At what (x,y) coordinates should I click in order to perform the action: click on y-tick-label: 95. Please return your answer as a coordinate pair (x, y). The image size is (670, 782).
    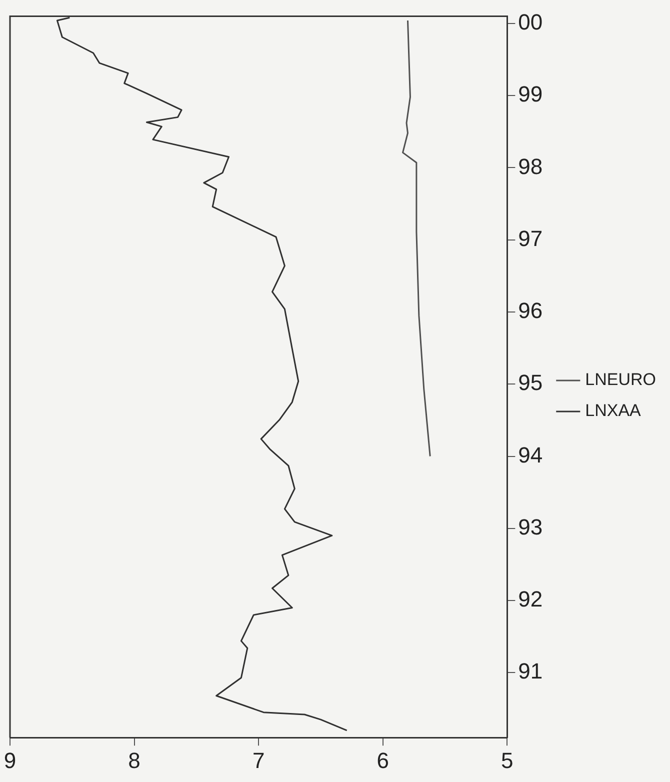
    Looking at the image, I should click on (530, 383).